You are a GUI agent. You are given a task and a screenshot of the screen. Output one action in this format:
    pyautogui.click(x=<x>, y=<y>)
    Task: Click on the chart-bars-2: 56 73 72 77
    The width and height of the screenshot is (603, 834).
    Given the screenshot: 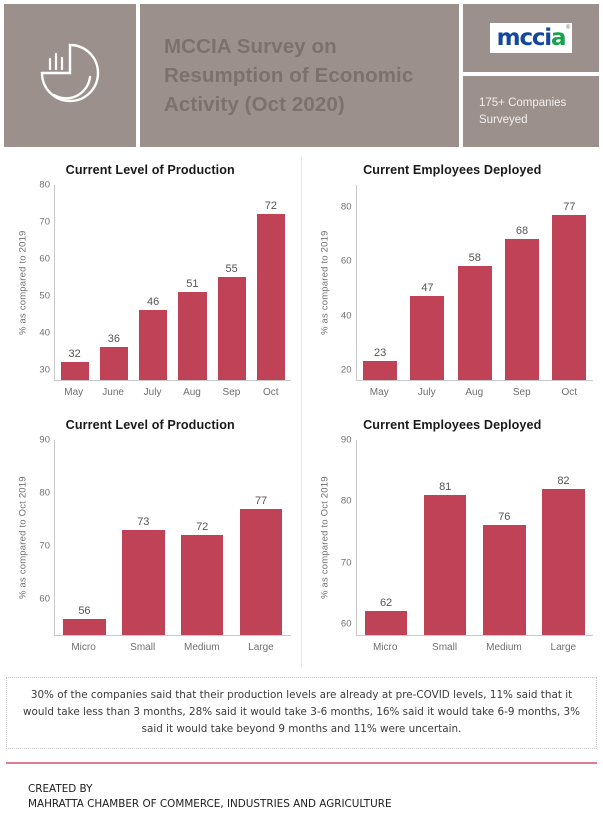 What is the action you would take?
    pyautogui.click(x=173, y=537)
    